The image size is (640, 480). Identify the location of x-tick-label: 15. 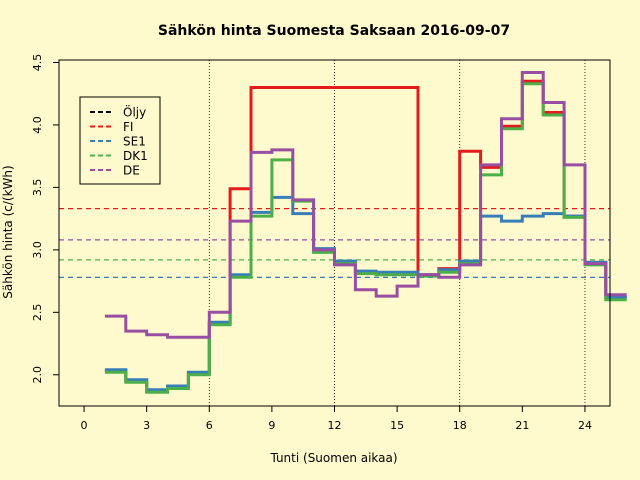
(397, 425).